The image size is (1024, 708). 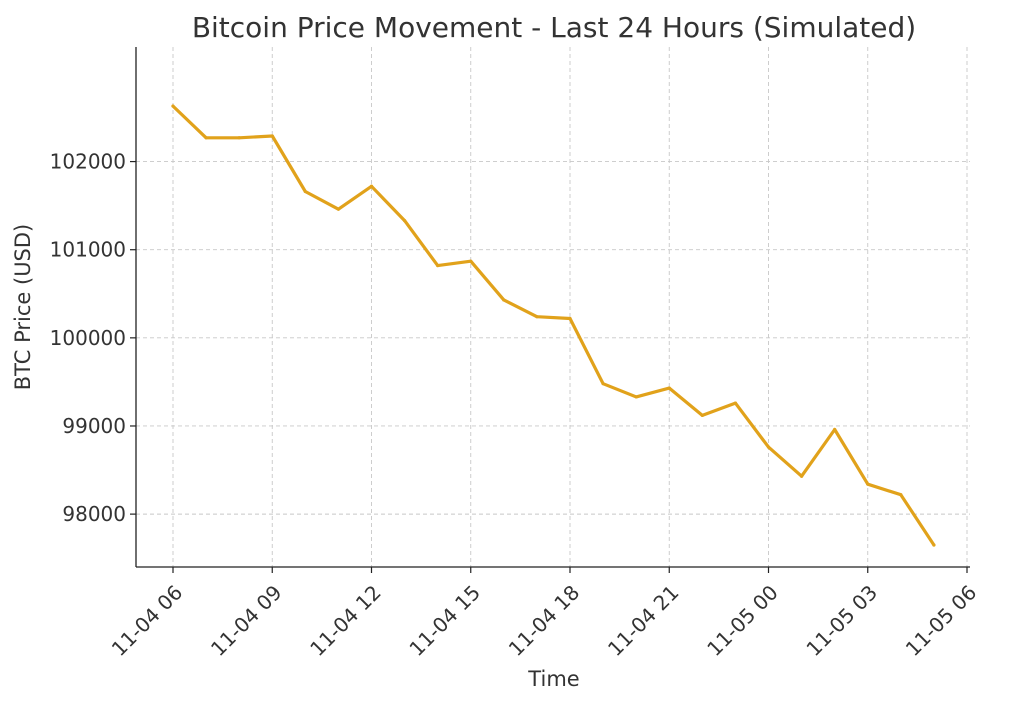 I want to click on x-tick-label: 11-05 03, so click(x=841, y=620).